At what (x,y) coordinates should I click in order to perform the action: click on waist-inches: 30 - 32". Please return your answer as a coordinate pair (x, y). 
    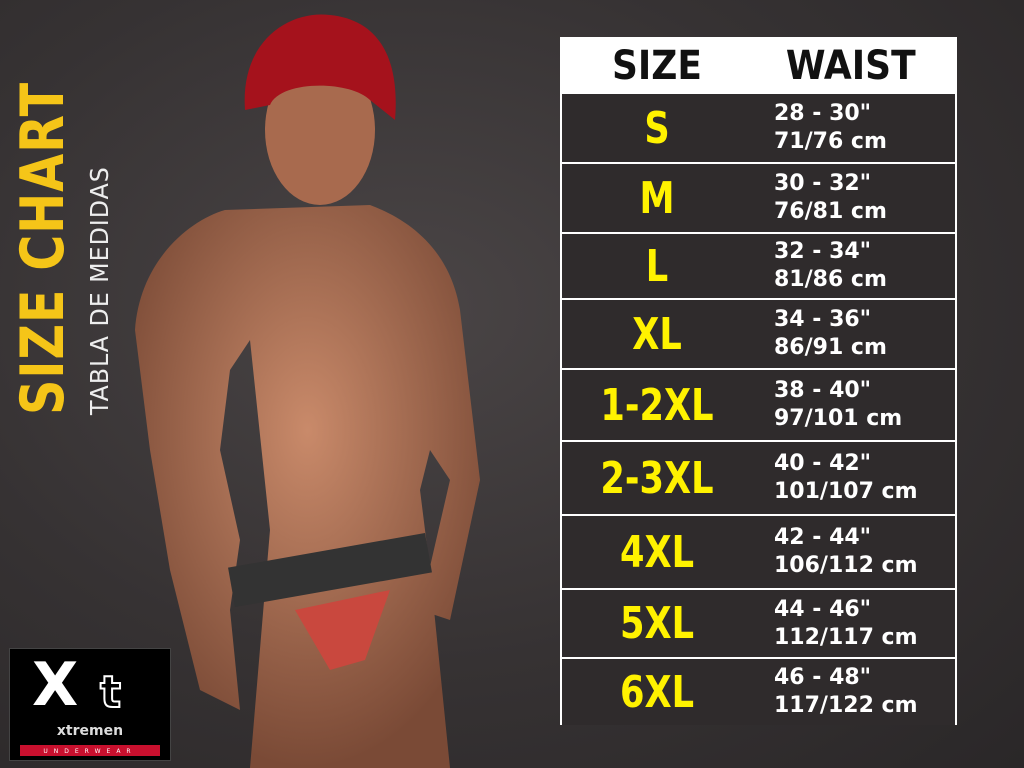
    Looking at the image, I should click on (823, 183).